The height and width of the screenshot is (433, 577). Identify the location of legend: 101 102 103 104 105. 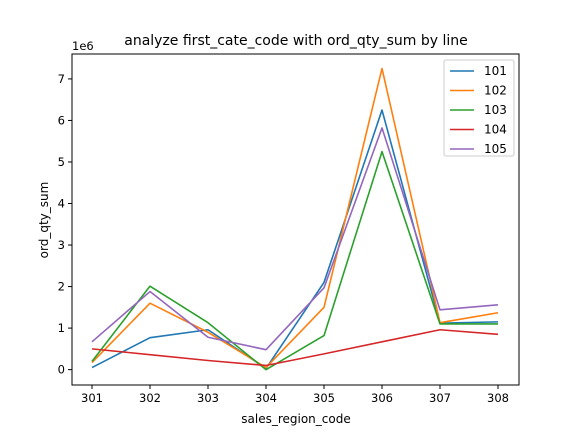
(479, 108).